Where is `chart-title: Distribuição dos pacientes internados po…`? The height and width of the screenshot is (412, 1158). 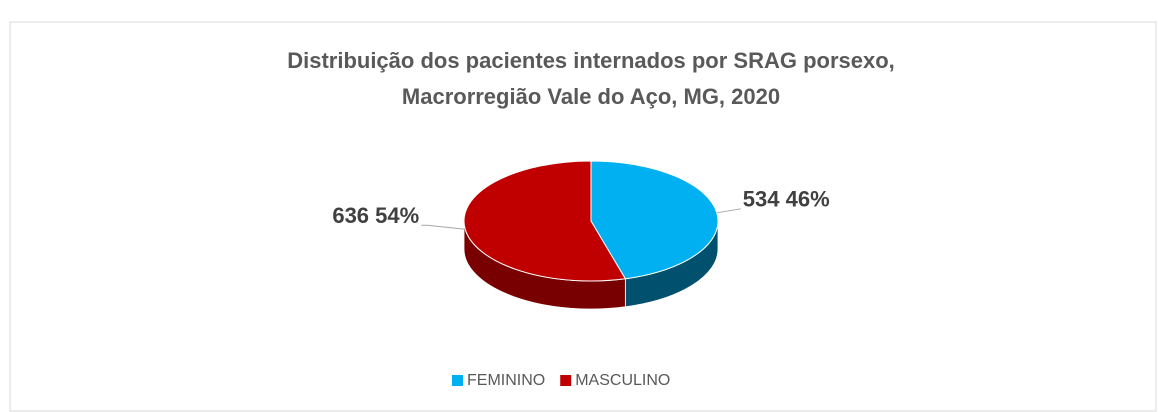
chart-title: Distribuição dos pacientes internados po… is located at coordinates (591, 60).